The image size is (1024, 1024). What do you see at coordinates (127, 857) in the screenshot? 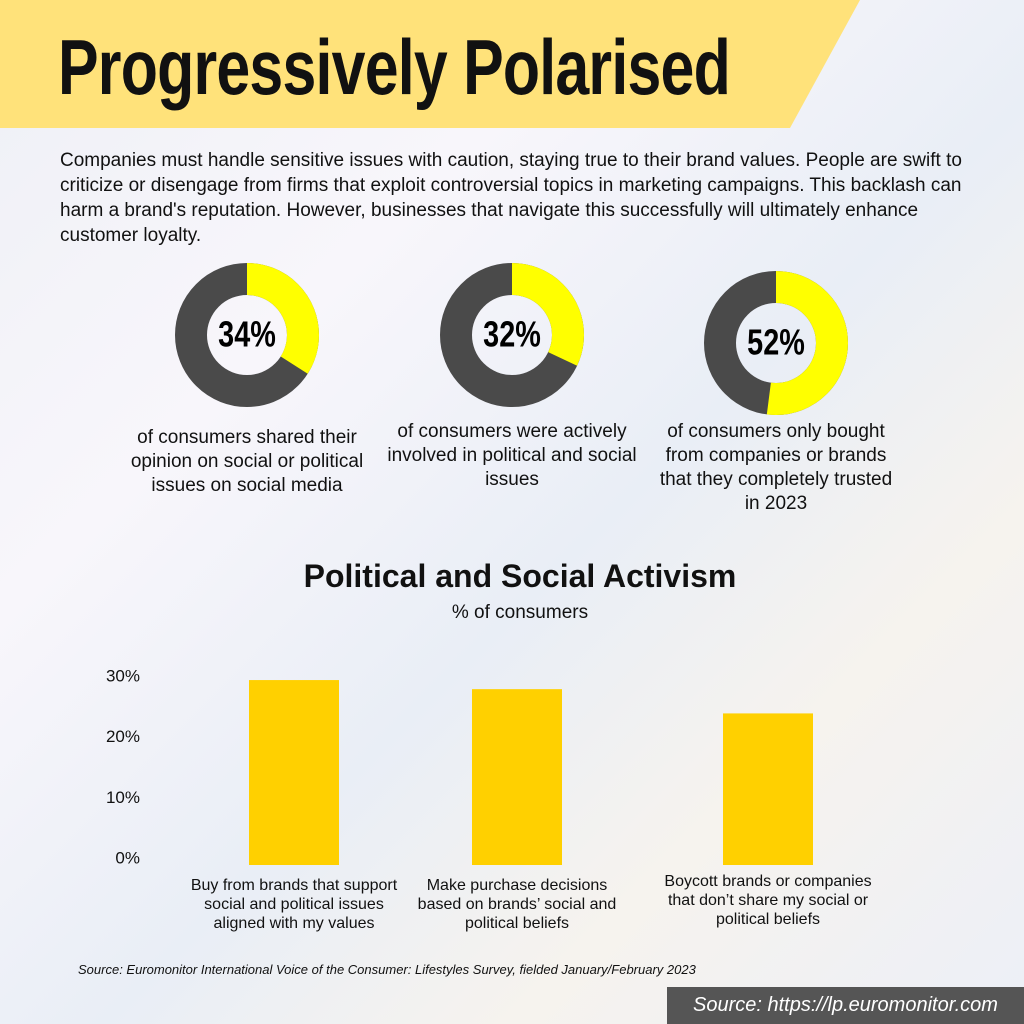
I see `y-tick-label: 0%` at bounding box center [127, 857].